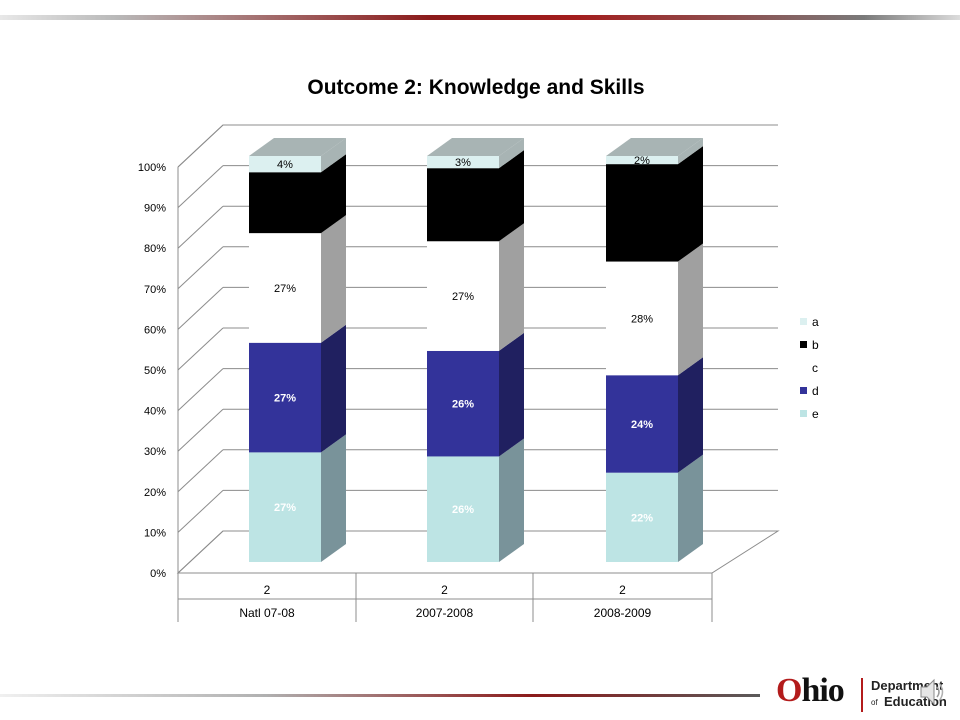 The width and height of the screenshot is (960, 720). Describe the element at coordinates (789, 690) in the screenshot. I see `logo-o: O` at that location.